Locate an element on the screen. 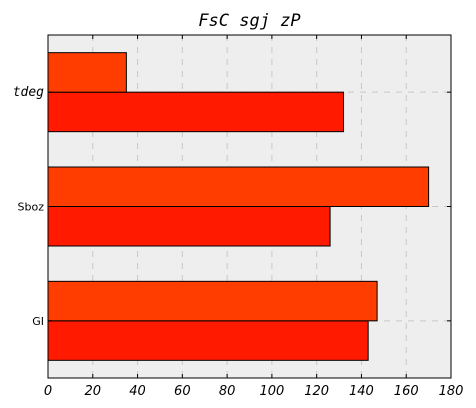 The width and height of the screenshot is (476, 408). x-tick-label: 40 is located at coordinates (137, 391).